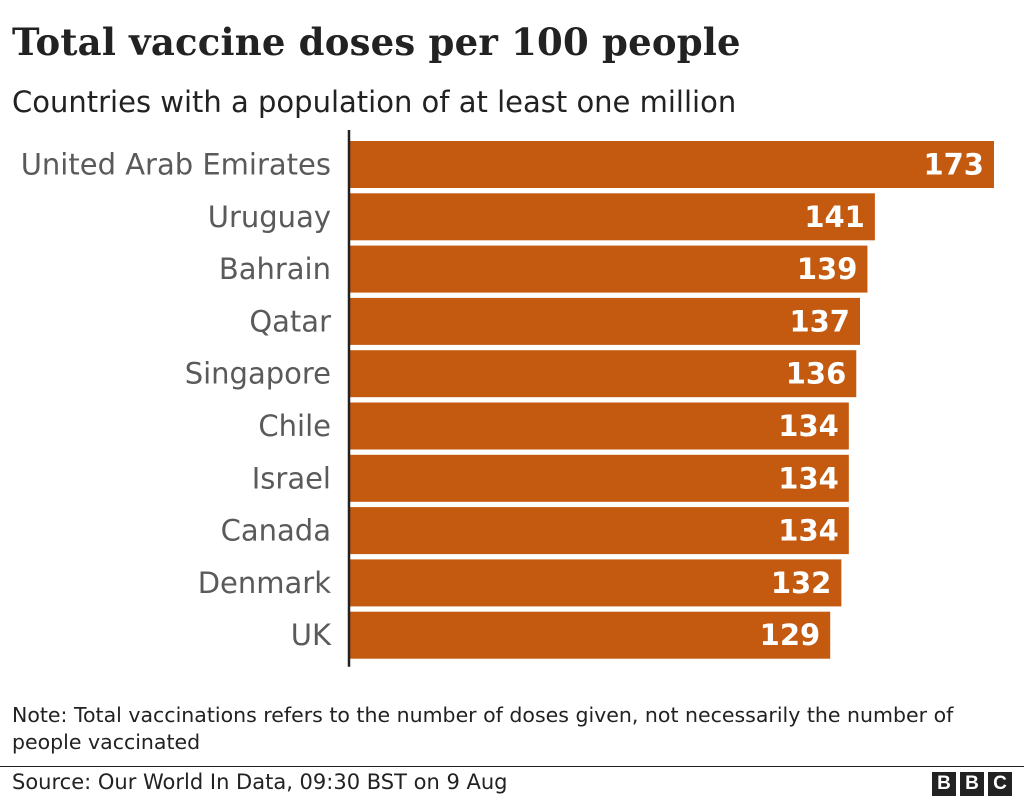 Image resolution: width=1024 pixels, height=800 pixels. I want to click on category-label: Bahrain, so click(275, 269).